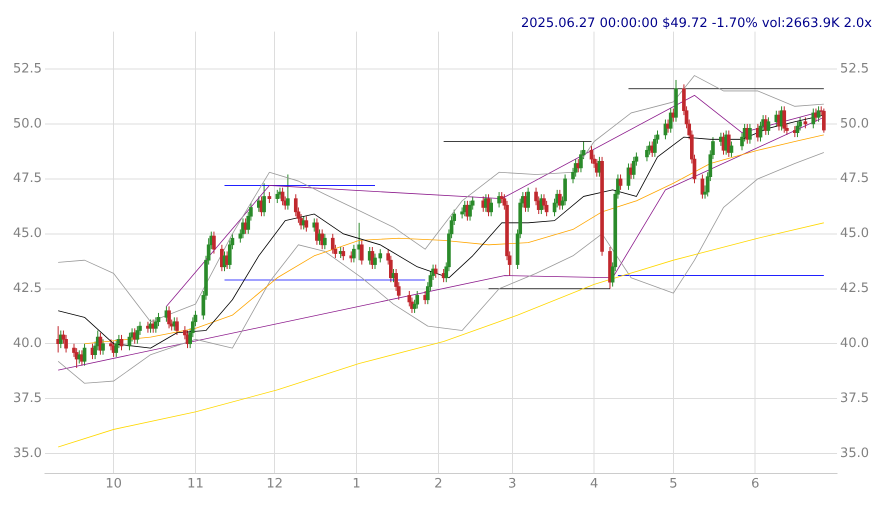  I want to click on y-tick-label: 52.5, so click(27, 68).